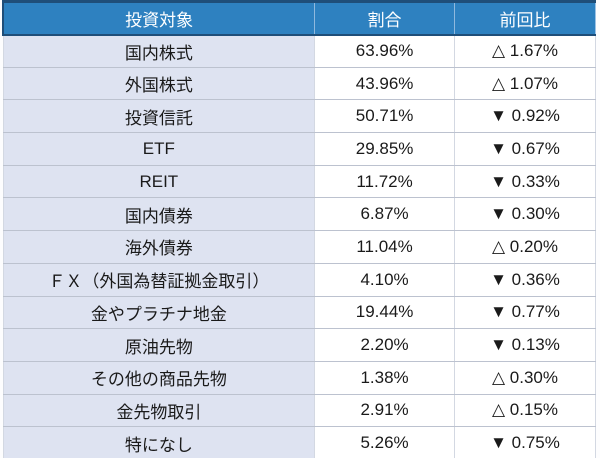  Describe the element at coordinates (384, 83) in the screenshot. I see `share-cell: 43.96%` at that location.